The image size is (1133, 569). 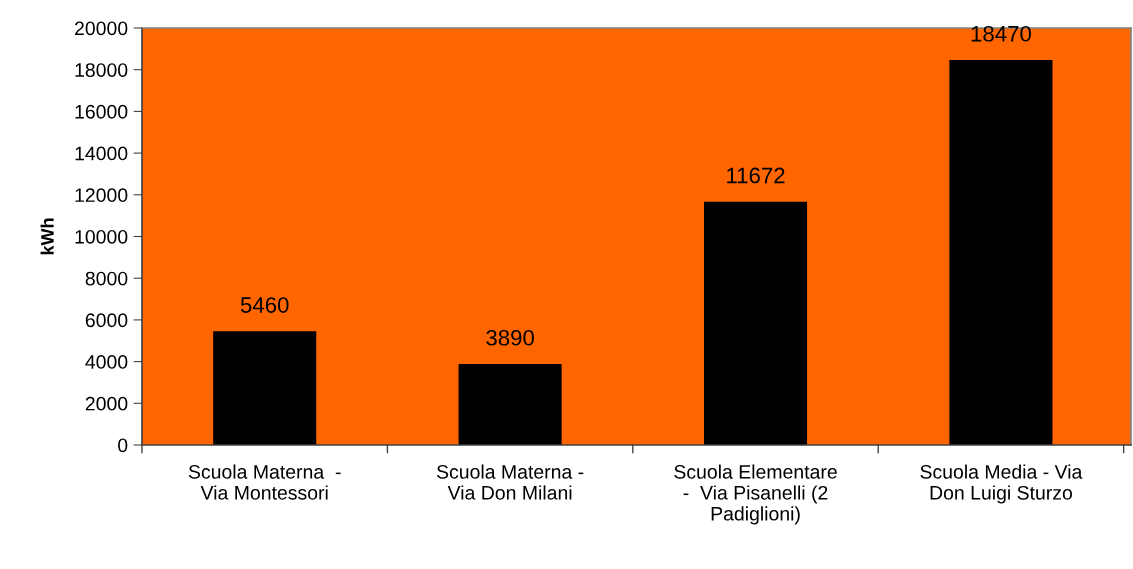 What do you see at coordinates (106, 362) in the screenshot?
I see `y-tick-label: 4000` at bounding box center [106, 362].